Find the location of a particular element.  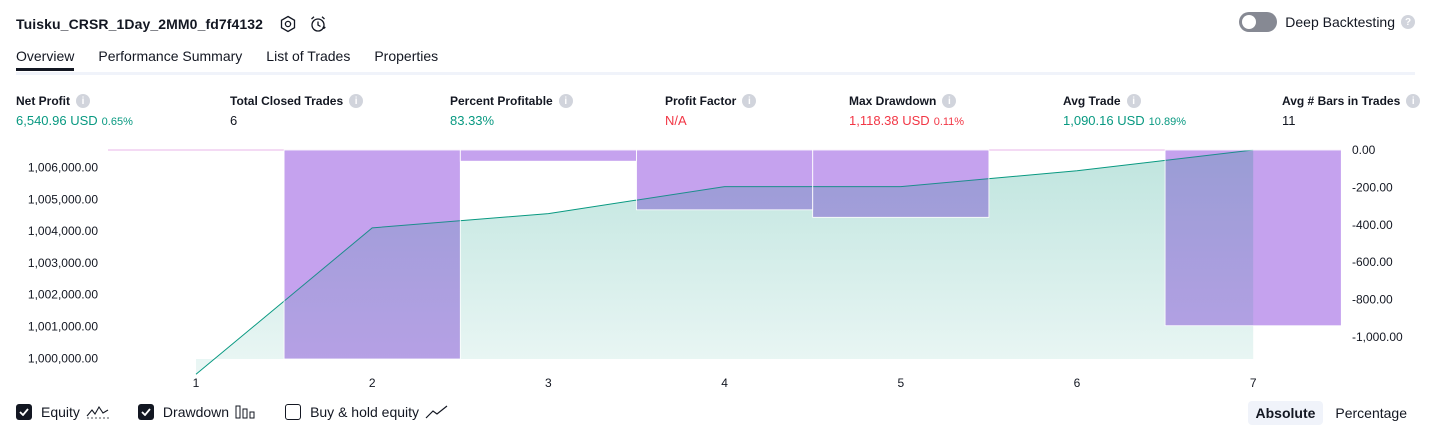

metric-percent: 10.89% is located at coordinates (1167, 122).